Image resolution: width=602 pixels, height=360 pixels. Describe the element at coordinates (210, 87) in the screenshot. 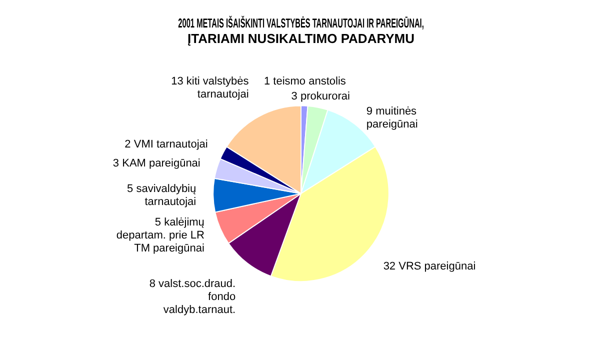

I see `slice-label: 13 kiti valstybės tarnautojai` at that location.